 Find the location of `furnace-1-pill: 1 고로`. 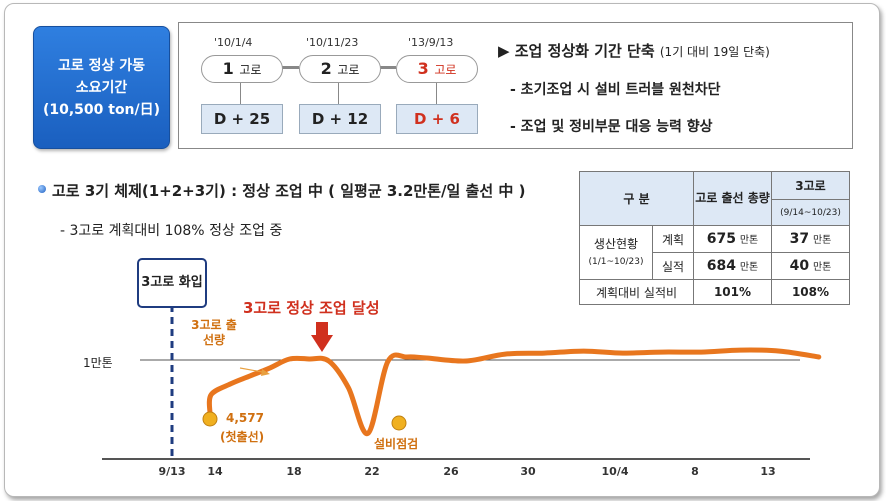

furnace-1-pill: 1 고로 is located at coordinates (242, 69).